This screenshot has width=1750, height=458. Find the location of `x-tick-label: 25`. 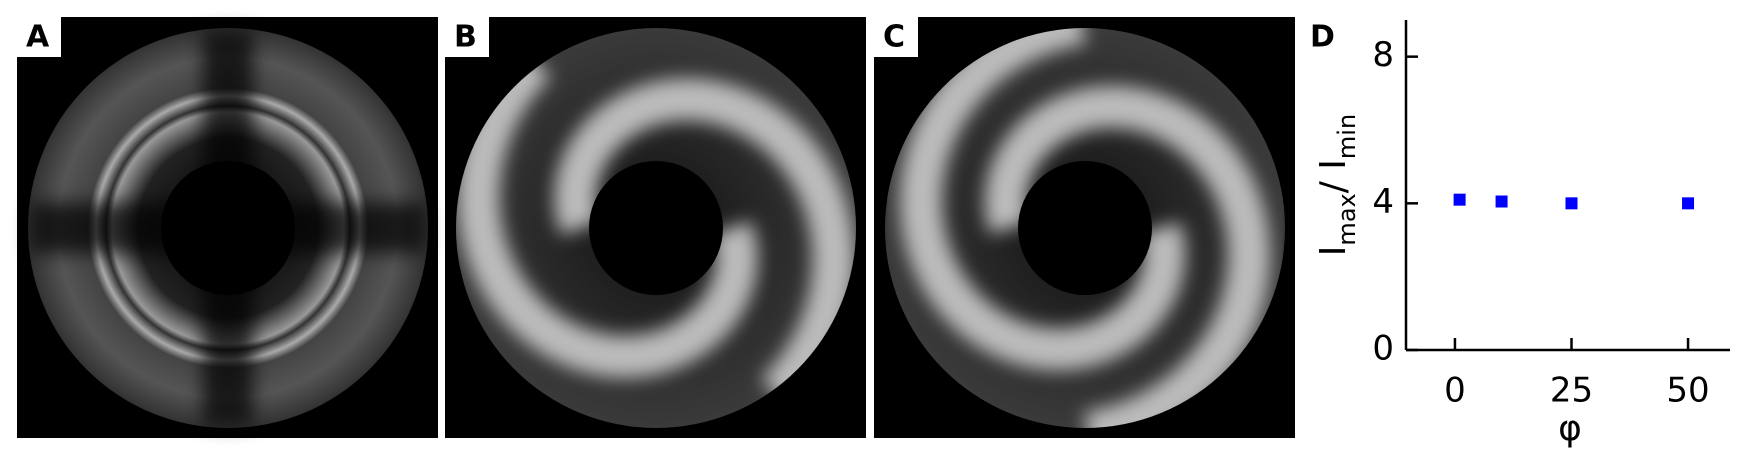

x-tick-label: 25 is located at coordinates (1571, 391).